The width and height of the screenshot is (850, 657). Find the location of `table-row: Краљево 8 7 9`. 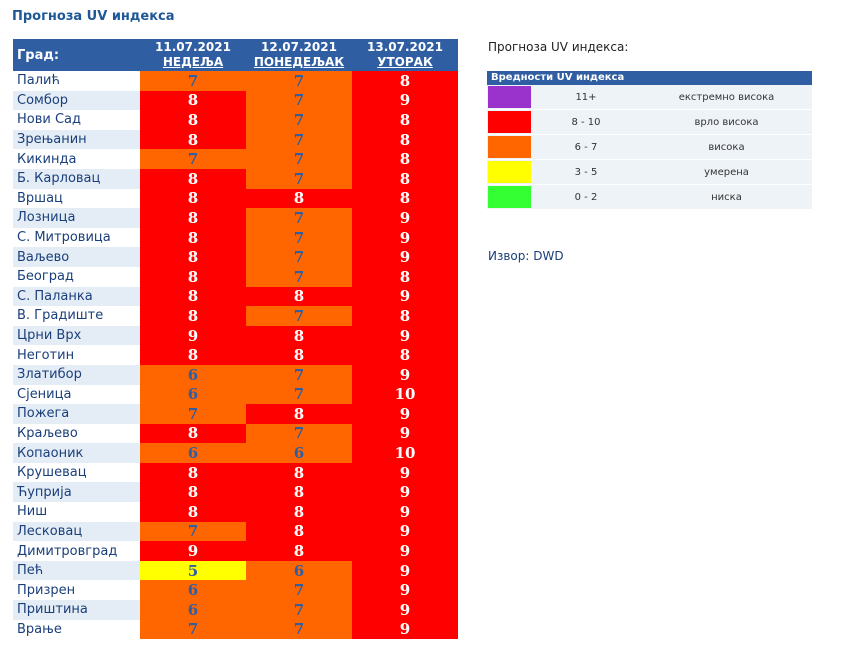

table-row: Краљево 8 7 9 is located at coordinates (235, 433).